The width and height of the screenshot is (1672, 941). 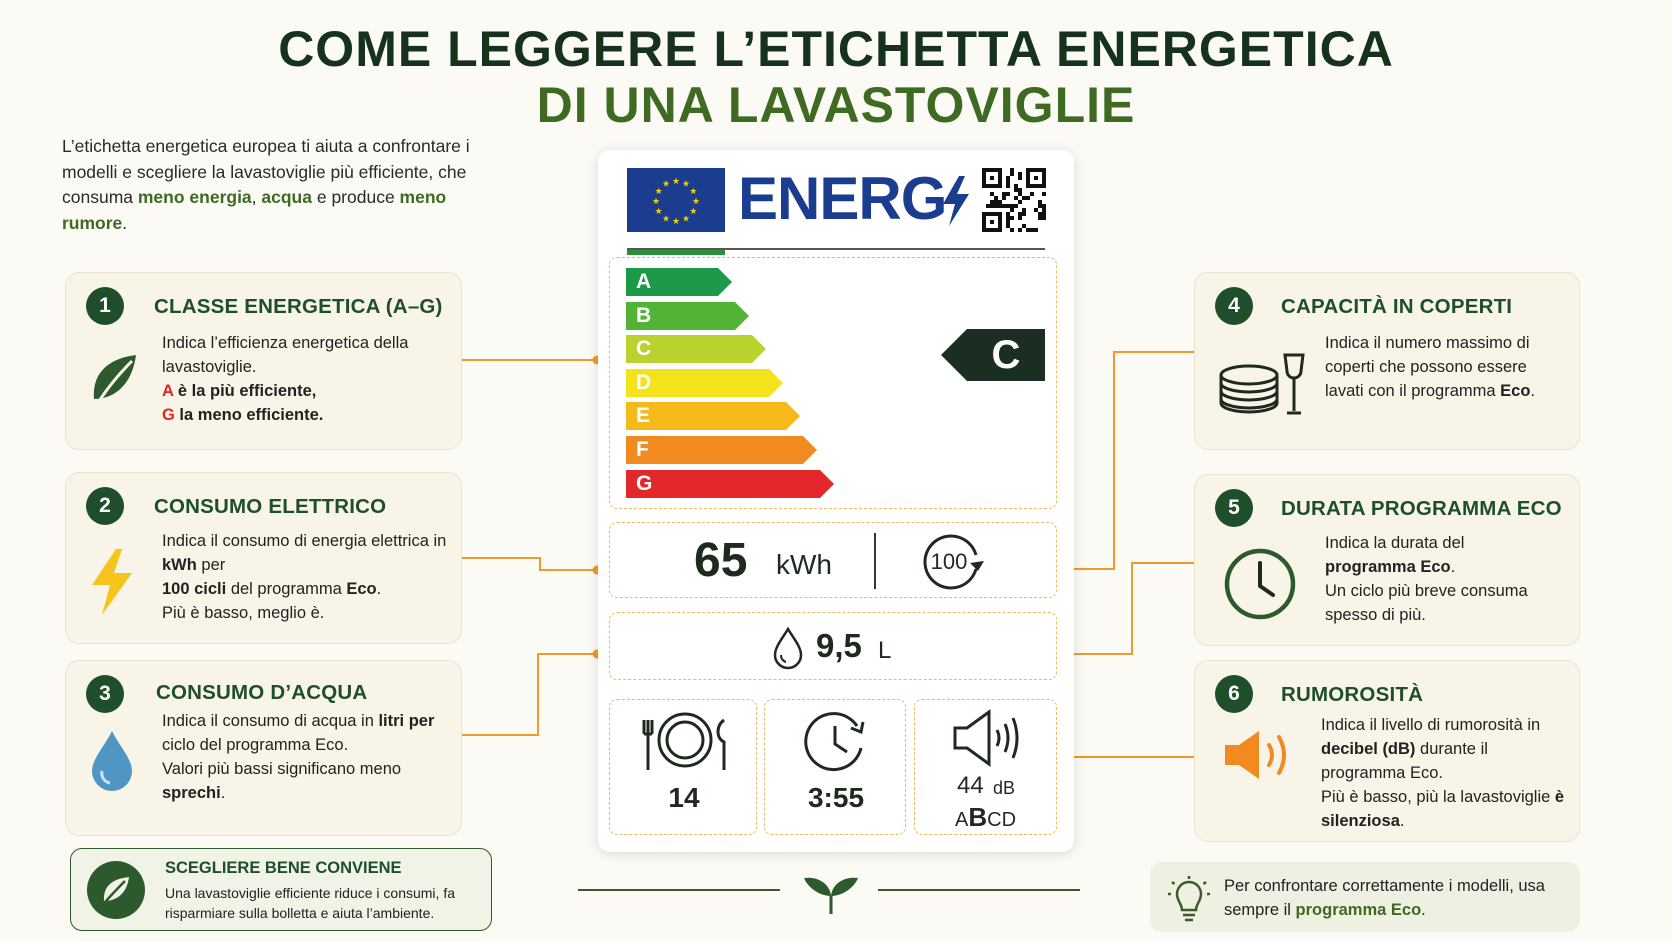 I want to click on header-rule, so click(x=836, y=249).